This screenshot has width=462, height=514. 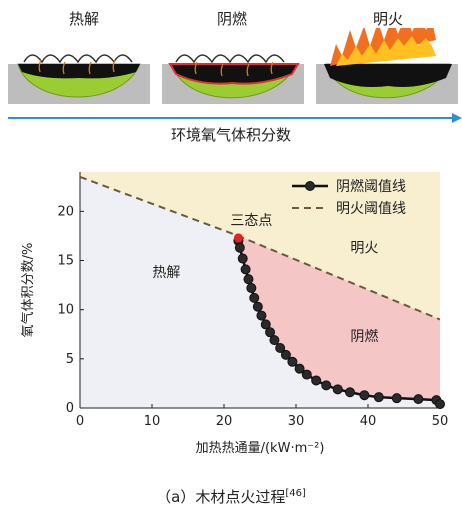 What do you see at coordinates (65, 261) in the screenshot?
I see `y-tick-label: 15` at bounding box center [65, 261].